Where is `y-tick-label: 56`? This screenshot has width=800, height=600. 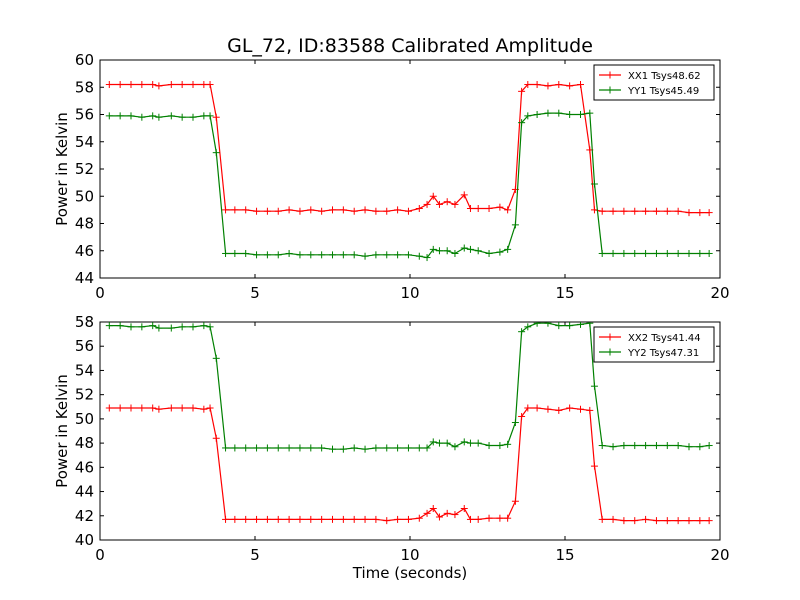 y-tick-label: 56 is located at coordinates (84, 346).